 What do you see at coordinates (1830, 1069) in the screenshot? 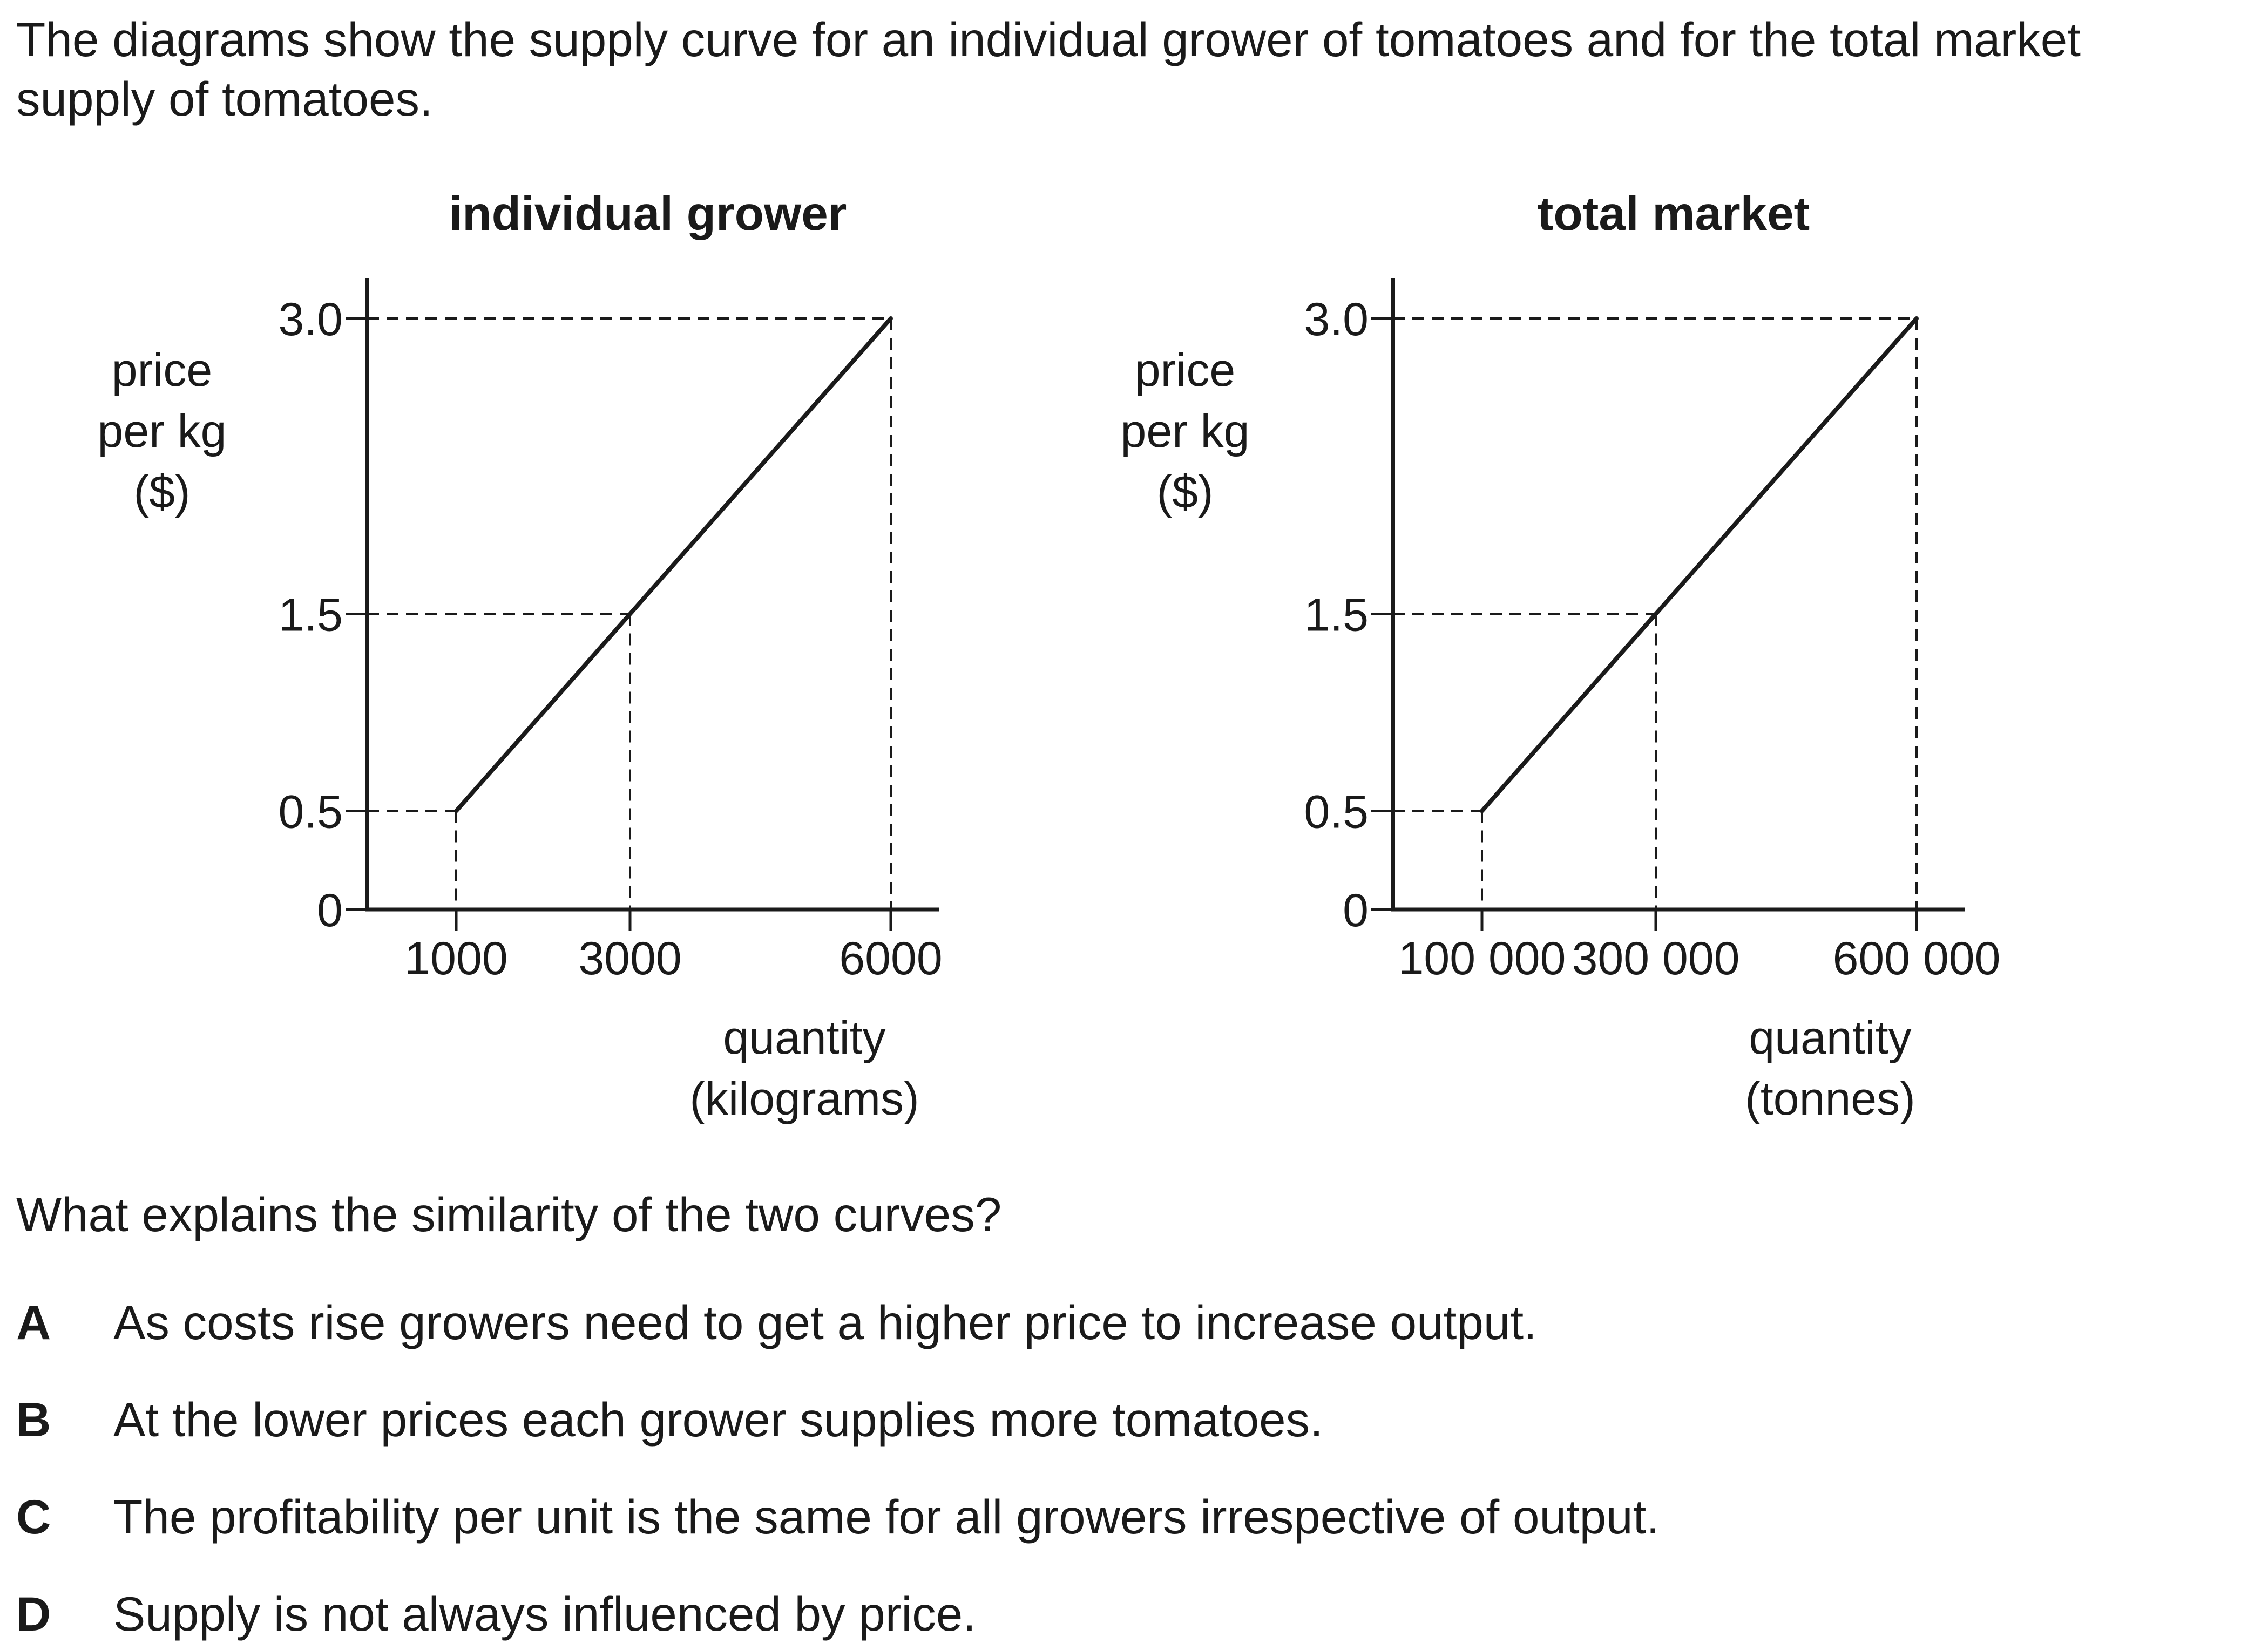
I see `x-axis-label-total-market: quantity (tonnes)` at bounding box center [1830, 1069].